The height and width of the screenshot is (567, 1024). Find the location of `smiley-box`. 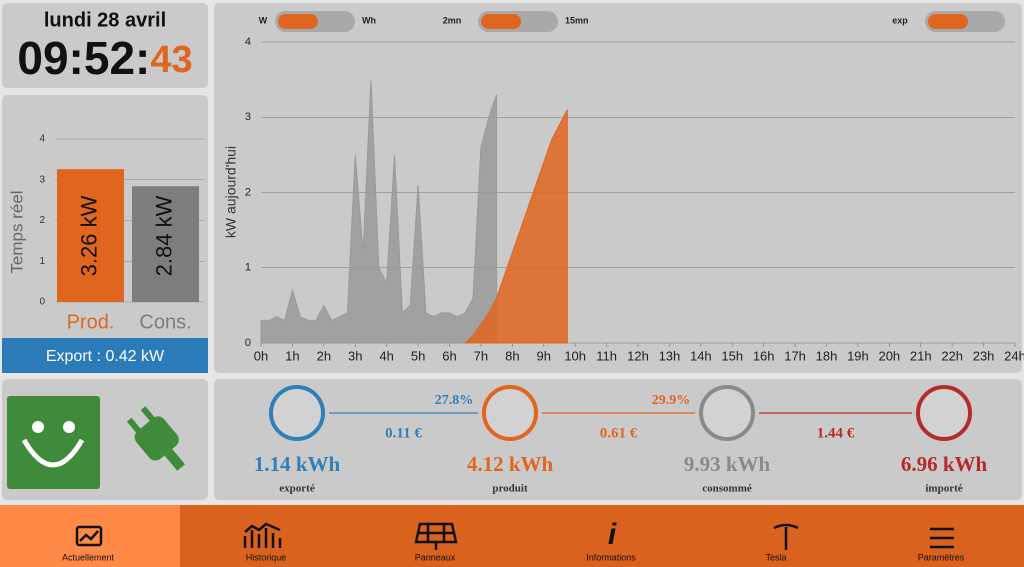

smiley-box is located at coordinates (53, 442).